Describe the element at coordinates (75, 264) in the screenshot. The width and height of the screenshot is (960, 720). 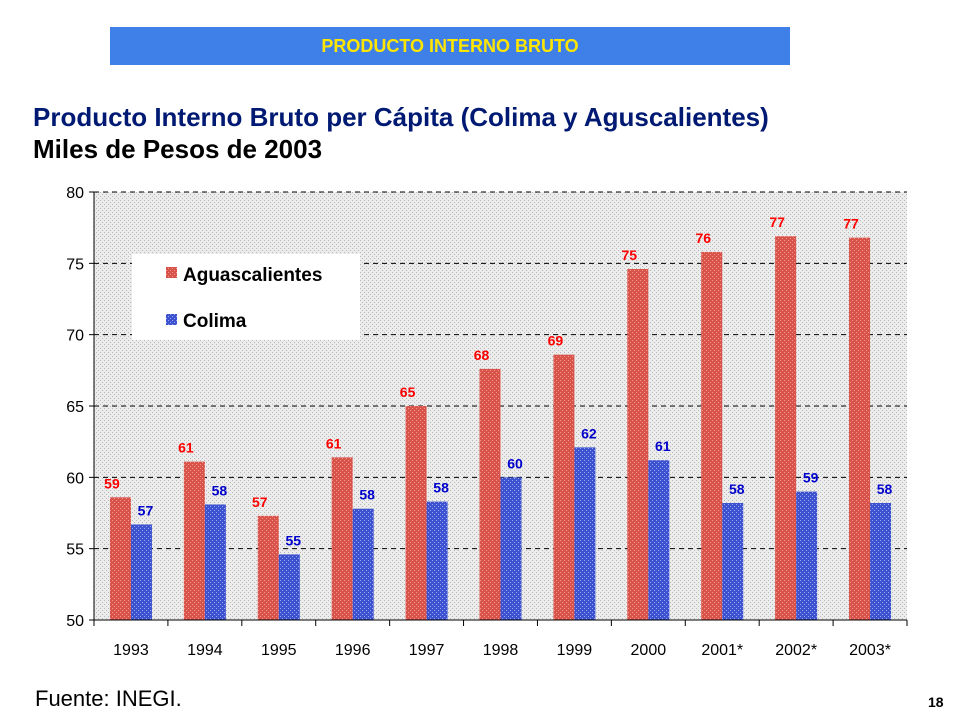
I see `y-tick-label: 75` at that location.